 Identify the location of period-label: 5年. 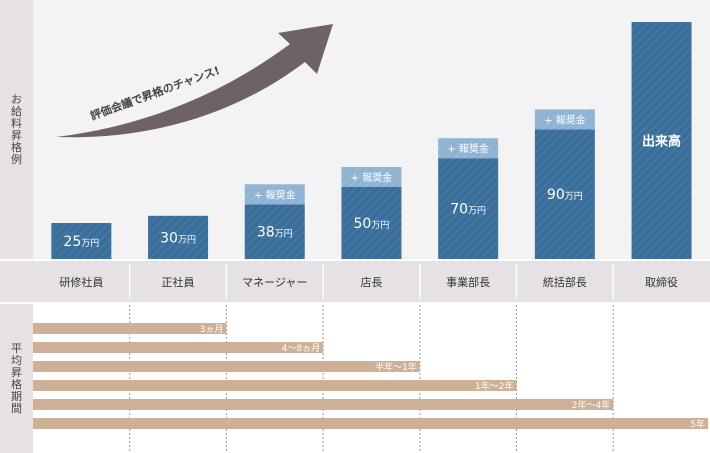
(697, 424).